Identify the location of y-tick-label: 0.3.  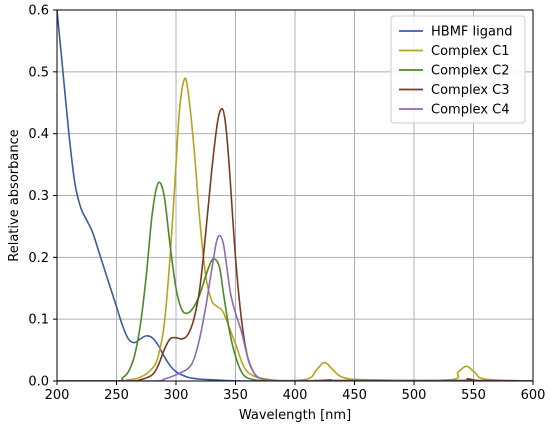
(38, 196).